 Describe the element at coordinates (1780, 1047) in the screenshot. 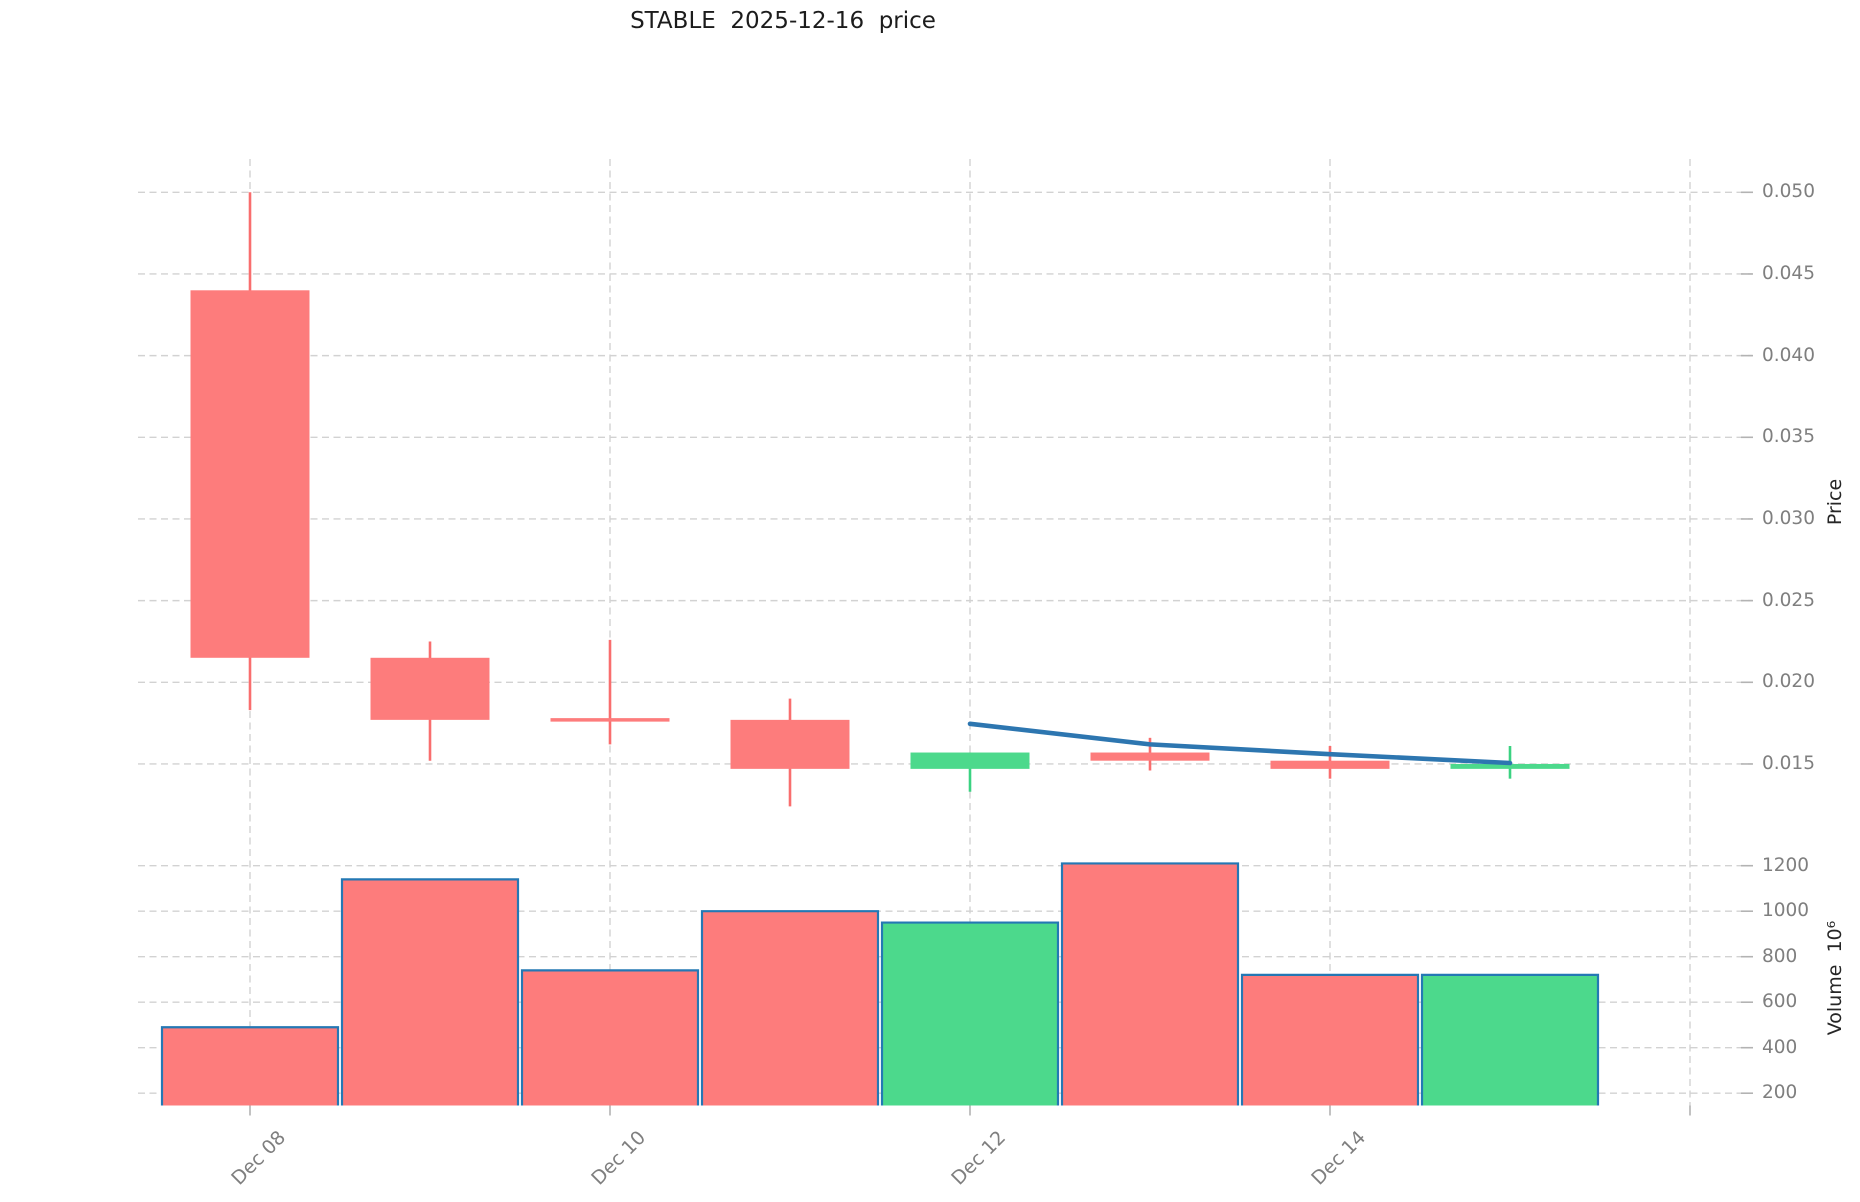

I see `volume-tick-label: 400` at that location.